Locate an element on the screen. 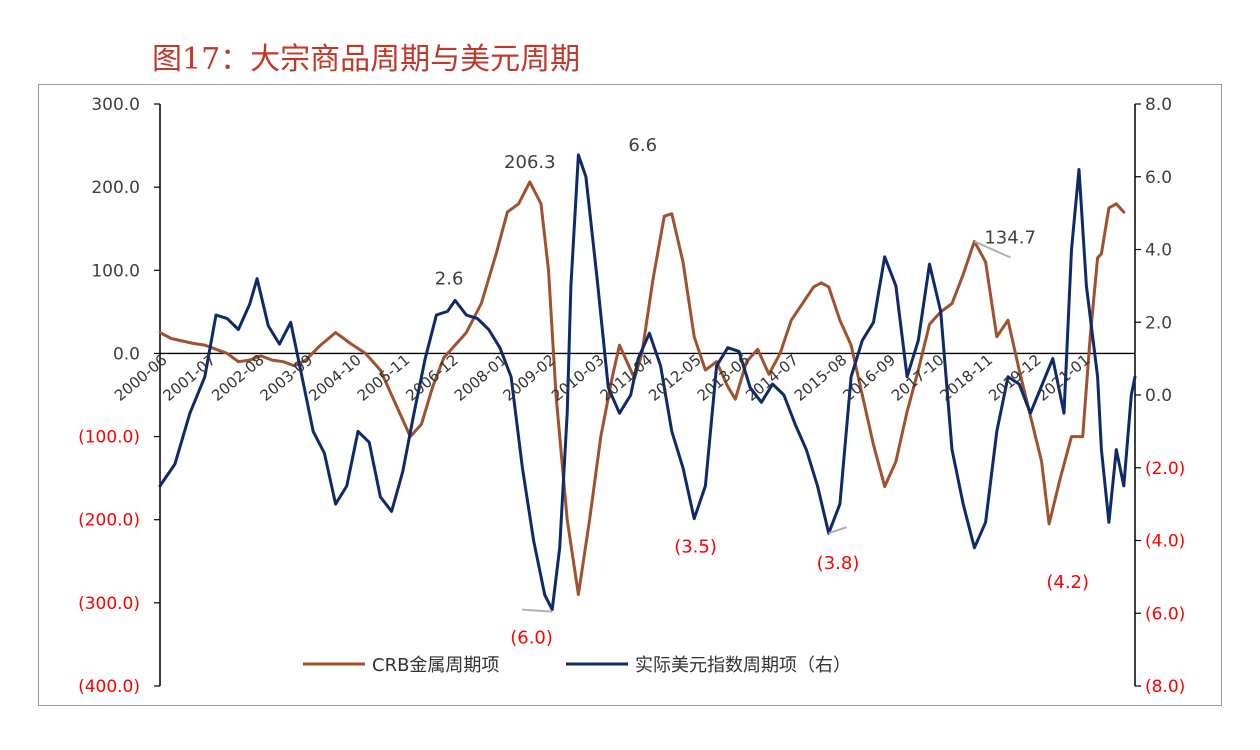 This screenshot has height=750, width=1260. x-tick-label: 2012-05 is located at coordinates (675, 378).